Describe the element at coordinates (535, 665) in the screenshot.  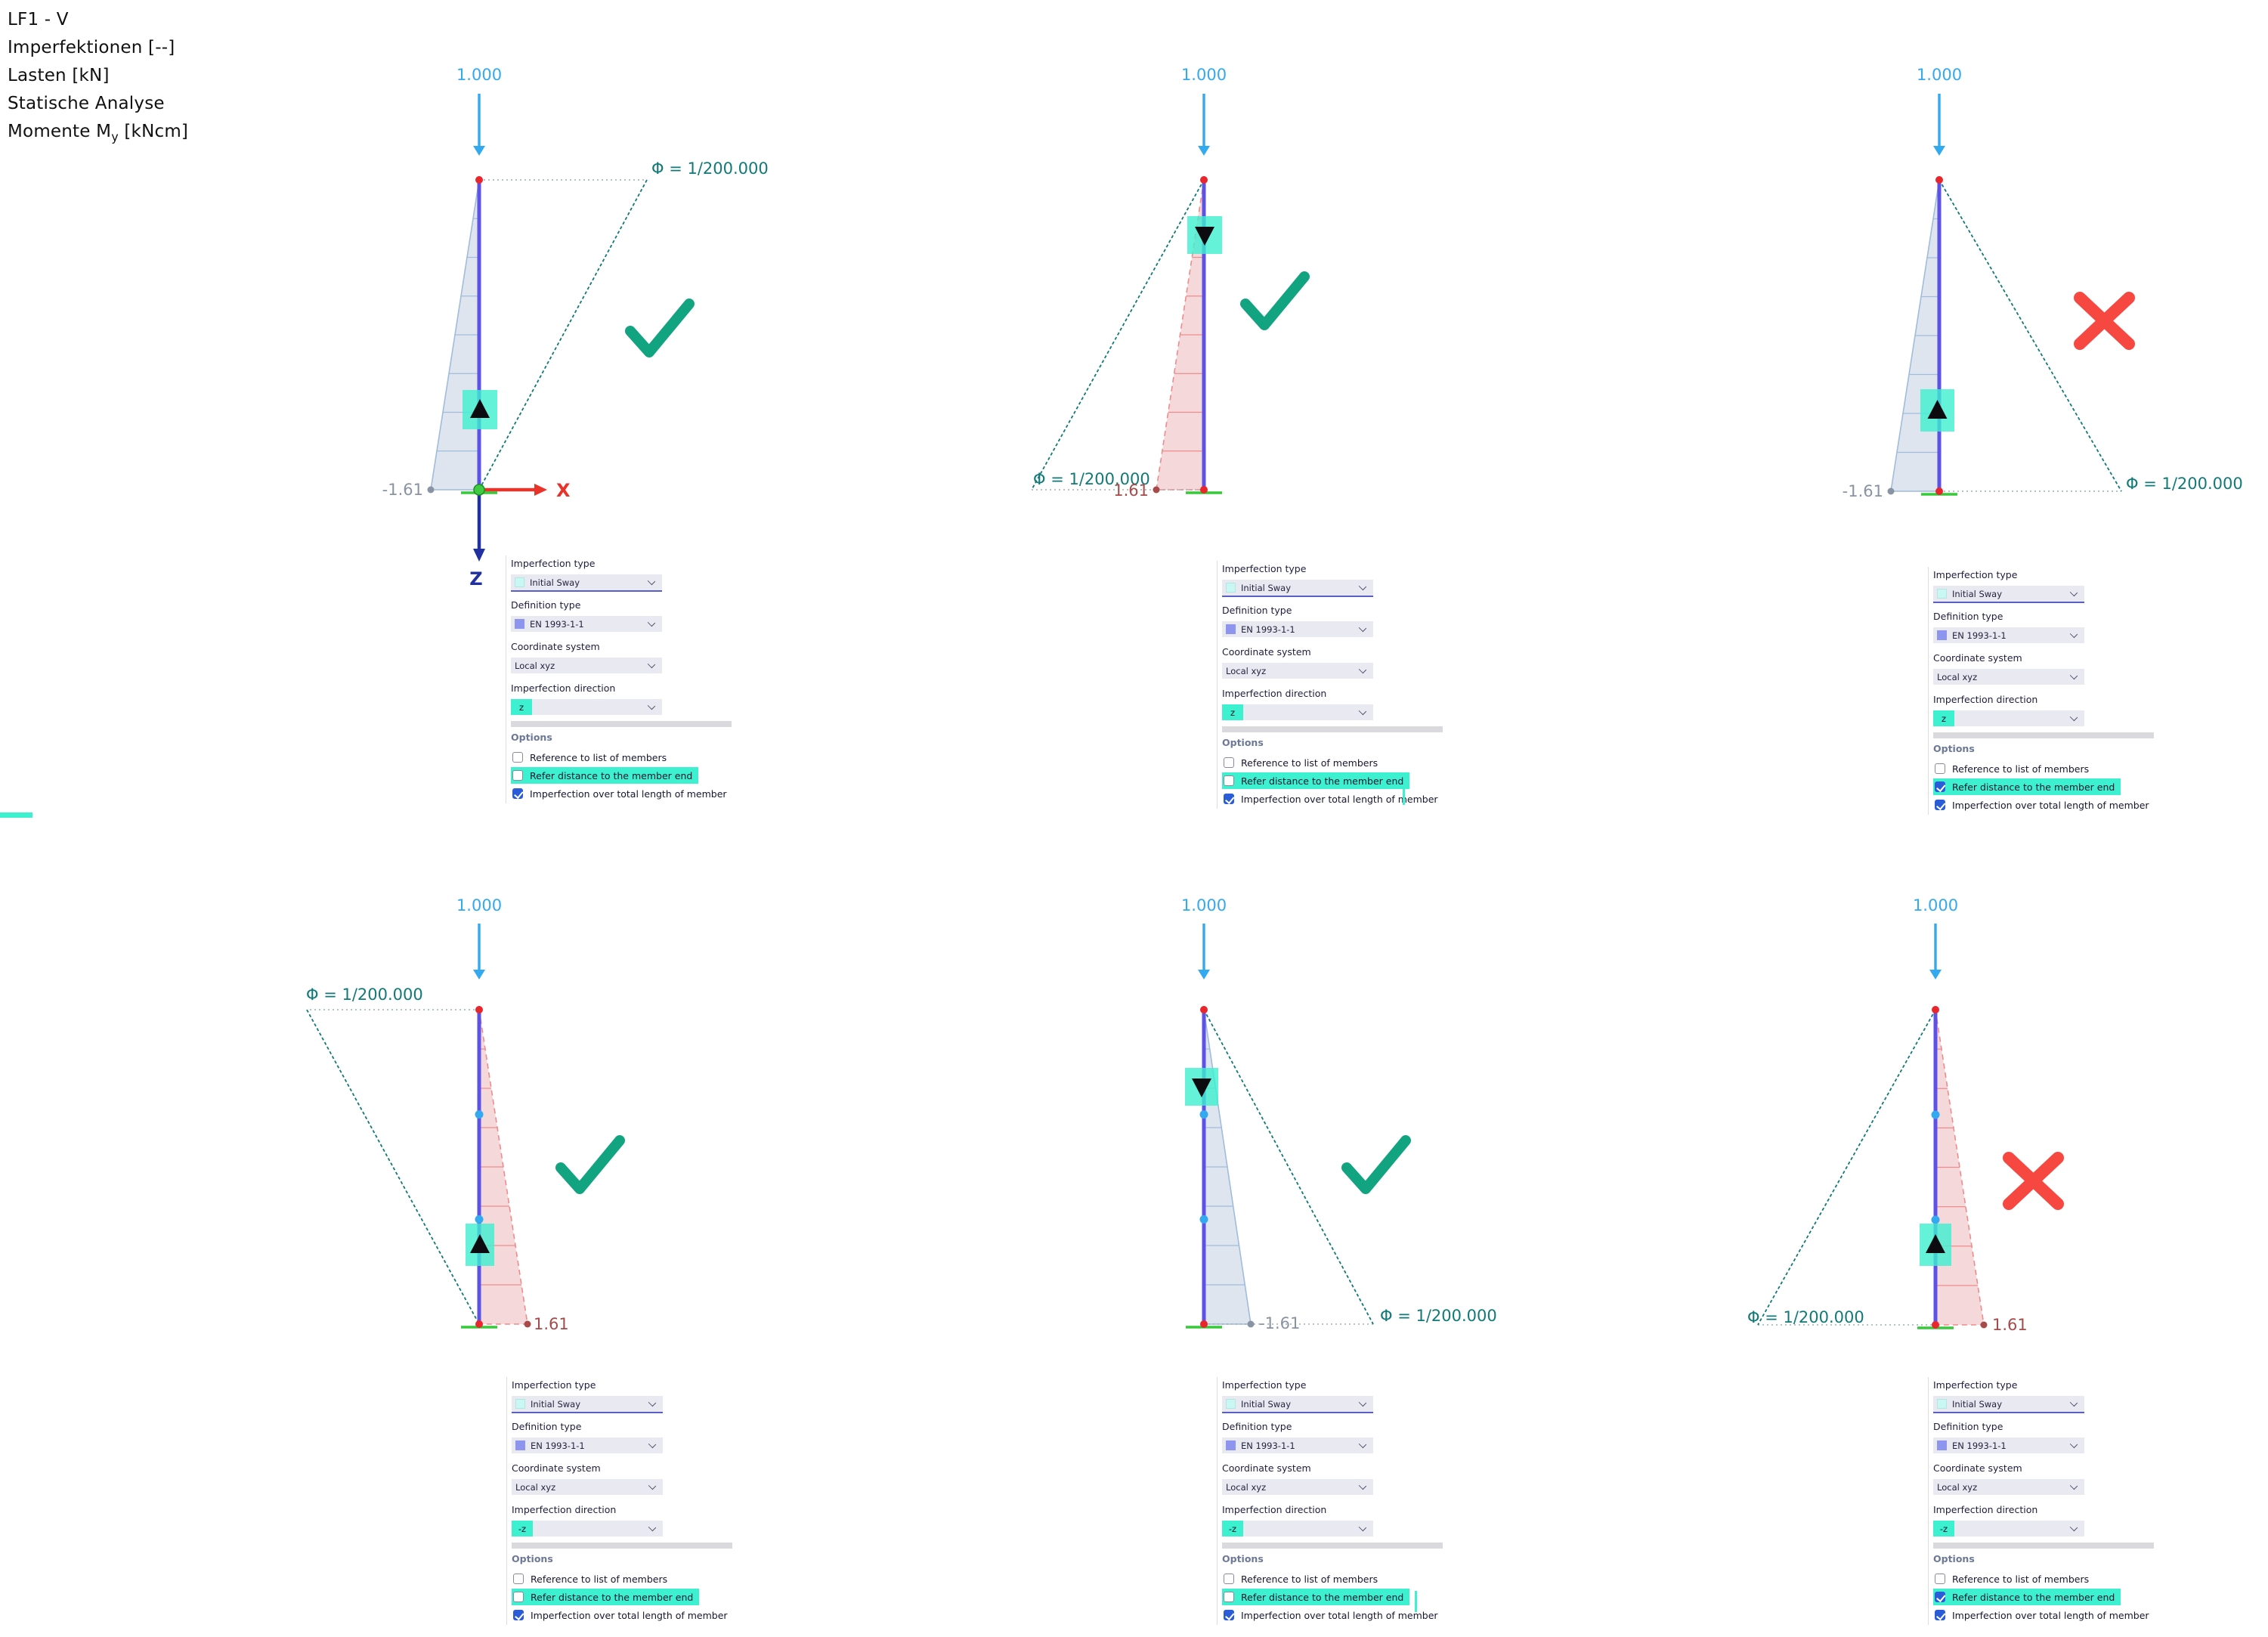
I see `coordinate-system-value: Local xyz` at that location.